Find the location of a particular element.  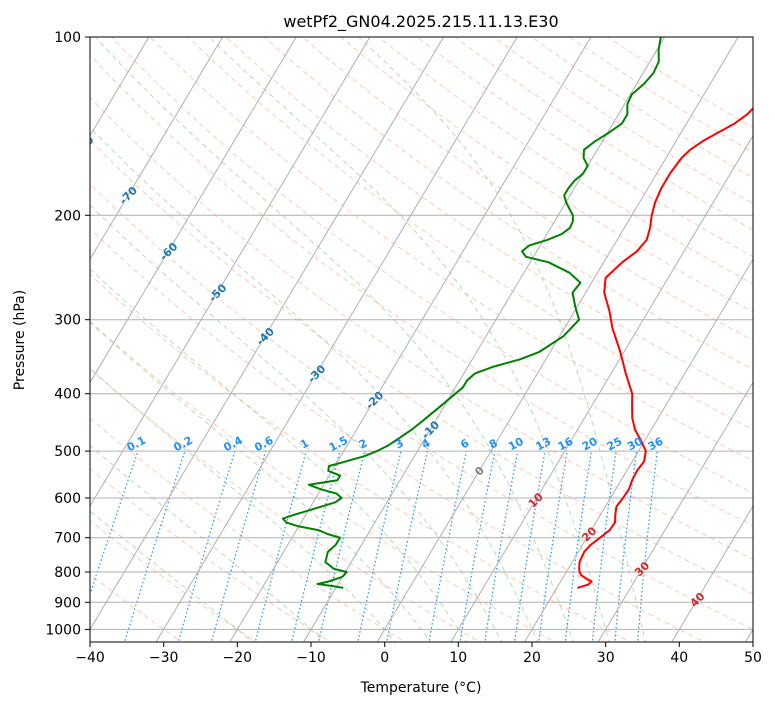

x-tick-label: 20 is located at coordinates (532, 658).